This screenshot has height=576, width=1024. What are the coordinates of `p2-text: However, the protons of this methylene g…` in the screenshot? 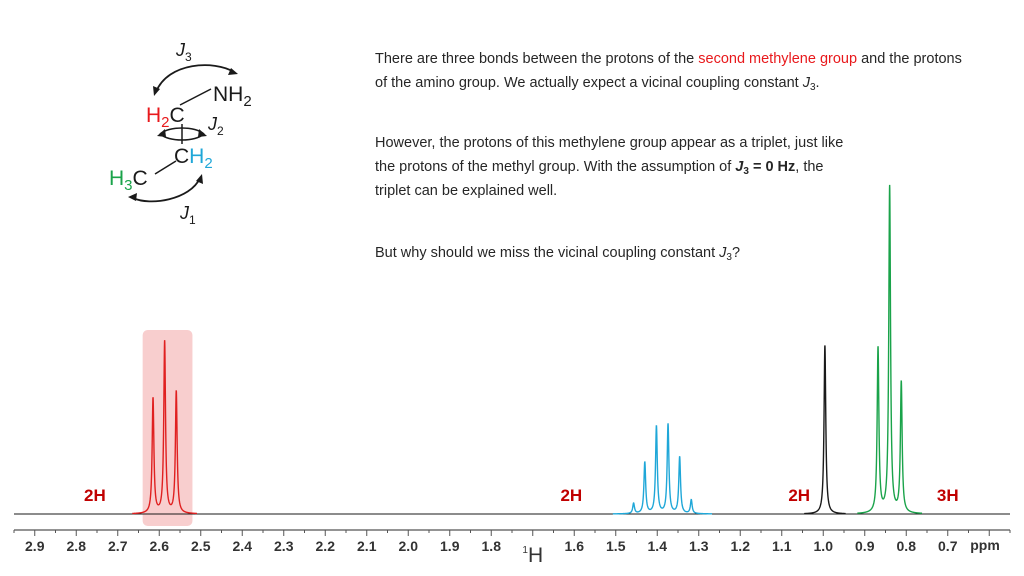 It's located at (609, 155).